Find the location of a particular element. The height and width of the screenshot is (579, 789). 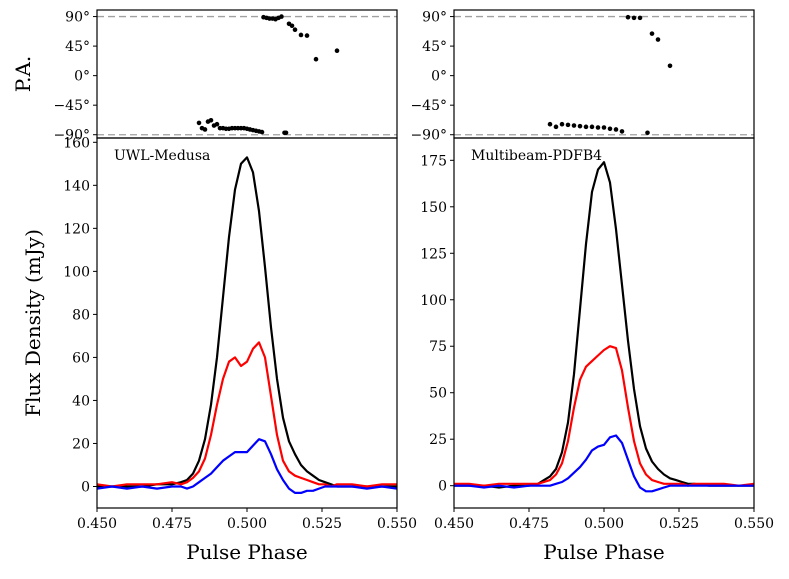

y-tick-label: 75 is located at coordinates (438, 347).